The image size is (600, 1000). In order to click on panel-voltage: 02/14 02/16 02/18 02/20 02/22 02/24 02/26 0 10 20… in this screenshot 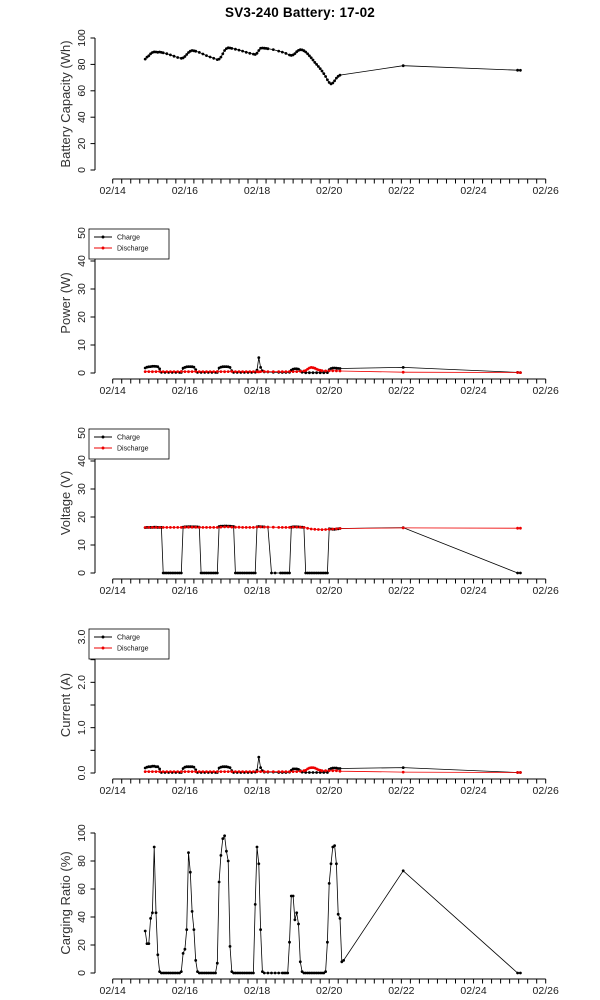, I will do `click(308, 512)`.